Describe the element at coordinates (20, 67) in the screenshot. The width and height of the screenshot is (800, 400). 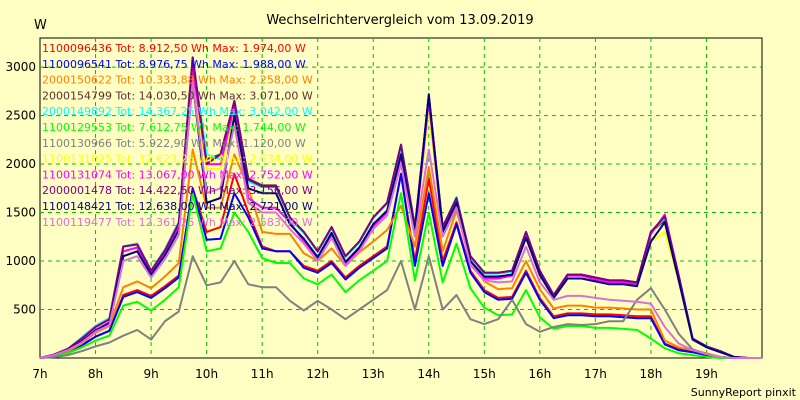
I see `y-tick-label: 3000` at that location.